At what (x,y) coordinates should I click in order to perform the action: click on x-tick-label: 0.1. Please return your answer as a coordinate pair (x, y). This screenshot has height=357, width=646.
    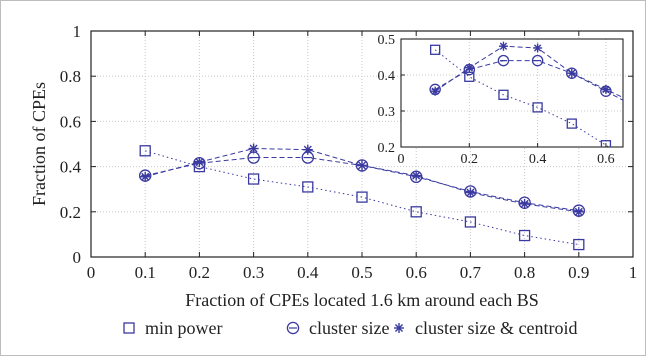
    Looking at the image, I should click on (145, 272).